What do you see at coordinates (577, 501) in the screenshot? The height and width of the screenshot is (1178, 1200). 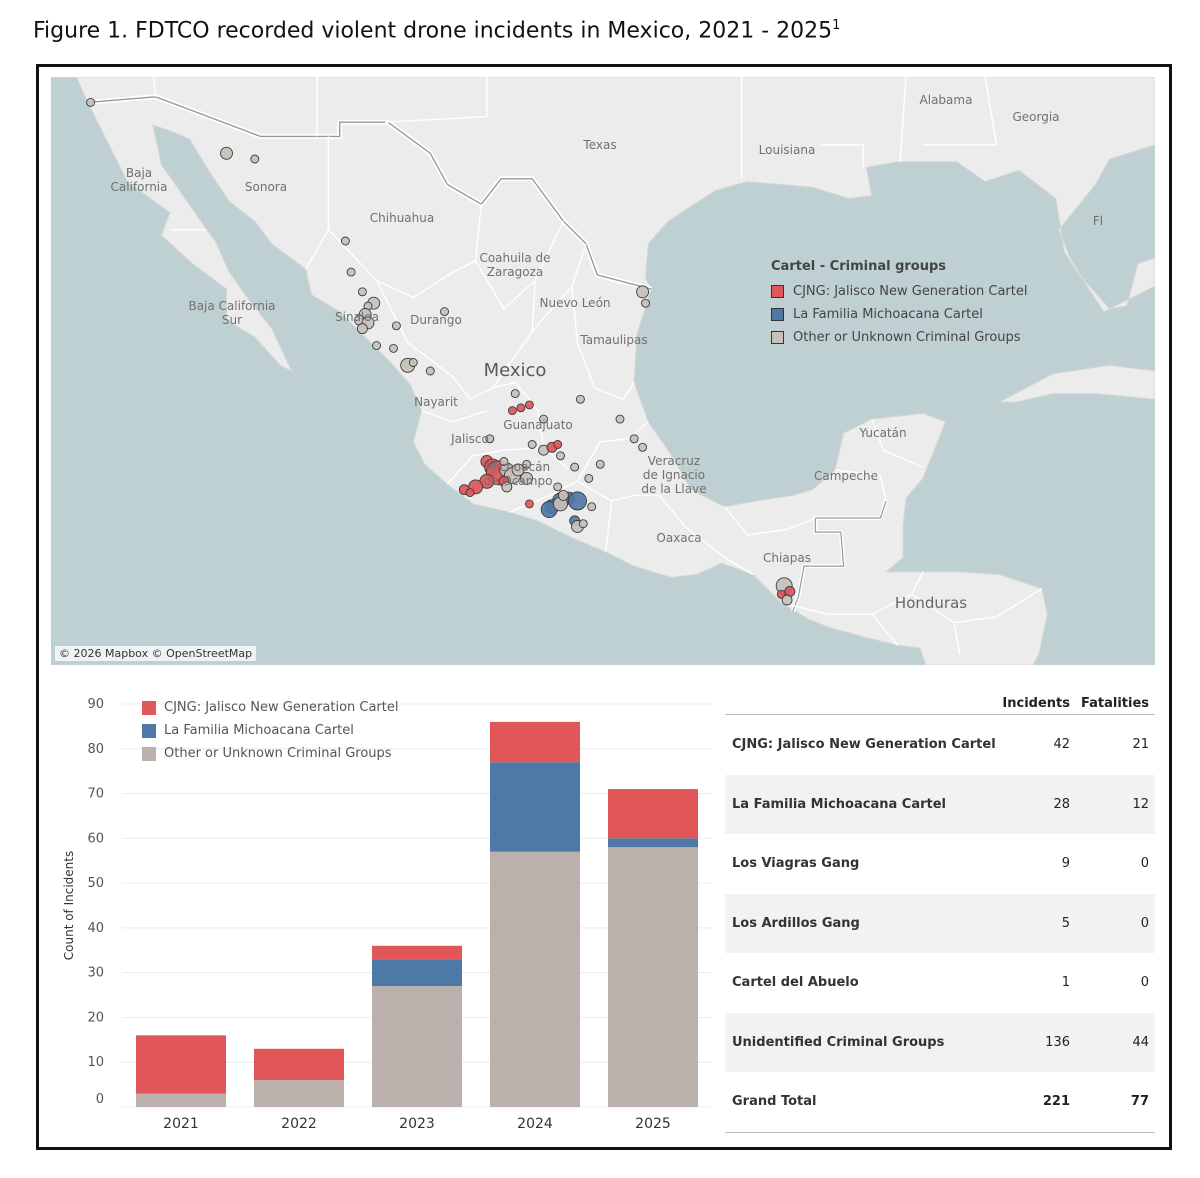 I see `incident-marker-lfm` at bounding box center [577, 501].